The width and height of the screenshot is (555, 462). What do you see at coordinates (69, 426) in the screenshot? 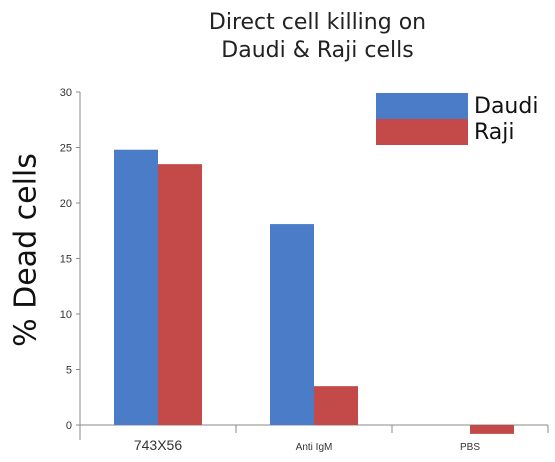
I see `y-tick-label: 0` at bounding box center [69, 426].